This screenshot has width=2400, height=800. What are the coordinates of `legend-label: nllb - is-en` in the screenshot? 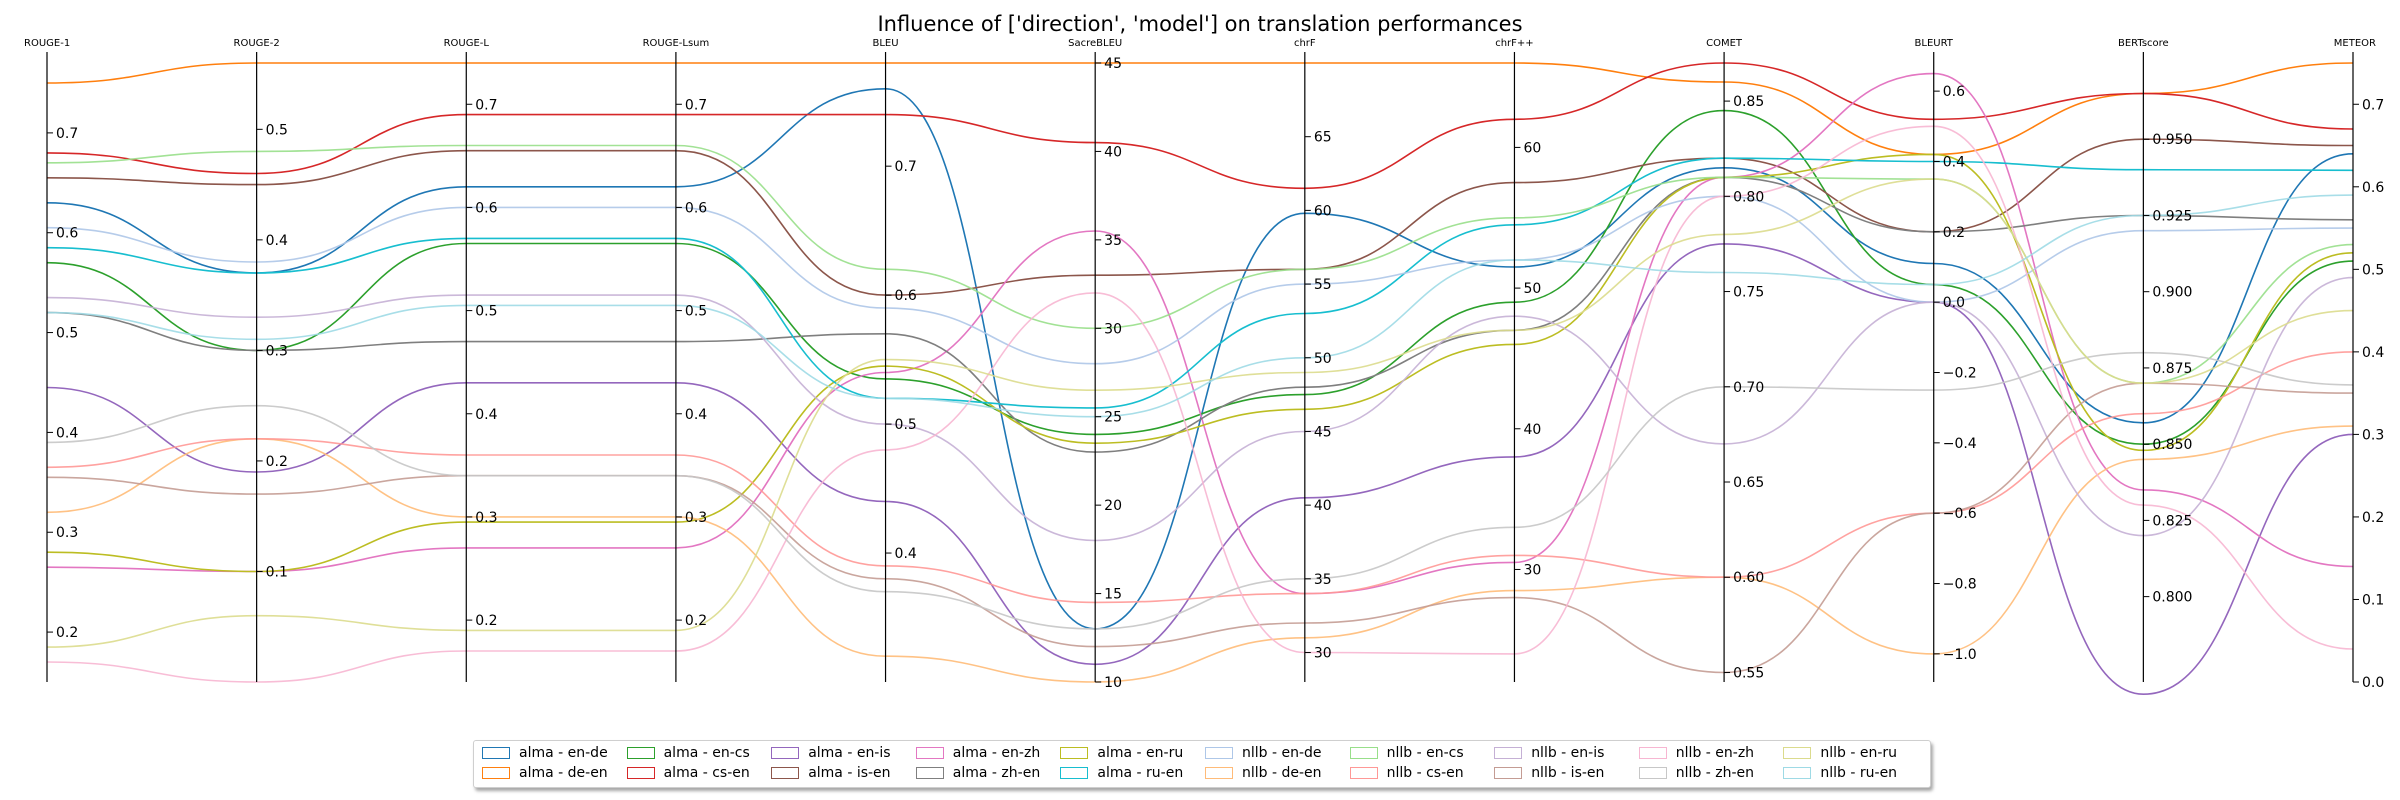 It's located at (1568, 773).